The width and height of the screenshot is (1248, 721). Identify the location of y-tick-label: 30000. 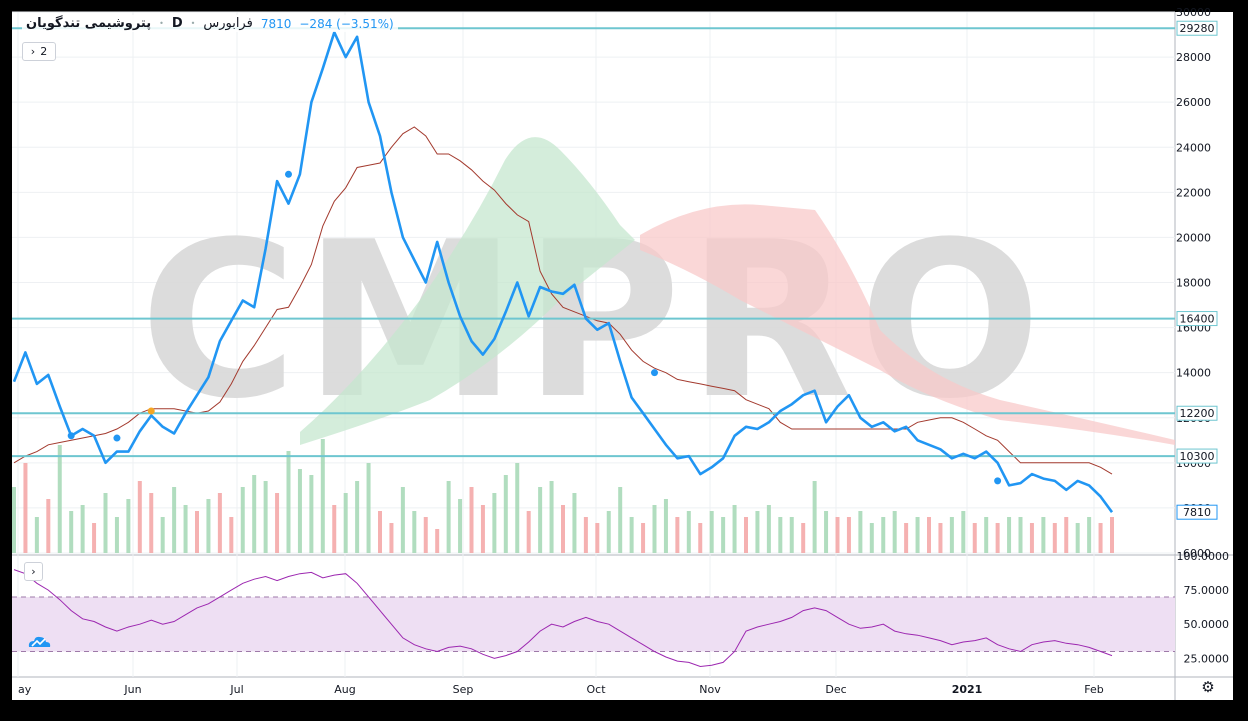
(1193, 12).